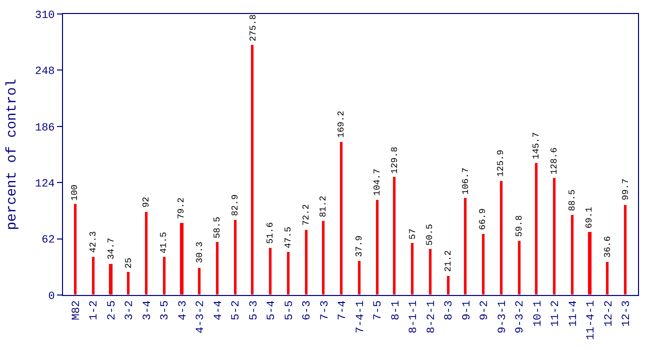  I want to click on x-tick-label: 3-5, so click(166, 310).